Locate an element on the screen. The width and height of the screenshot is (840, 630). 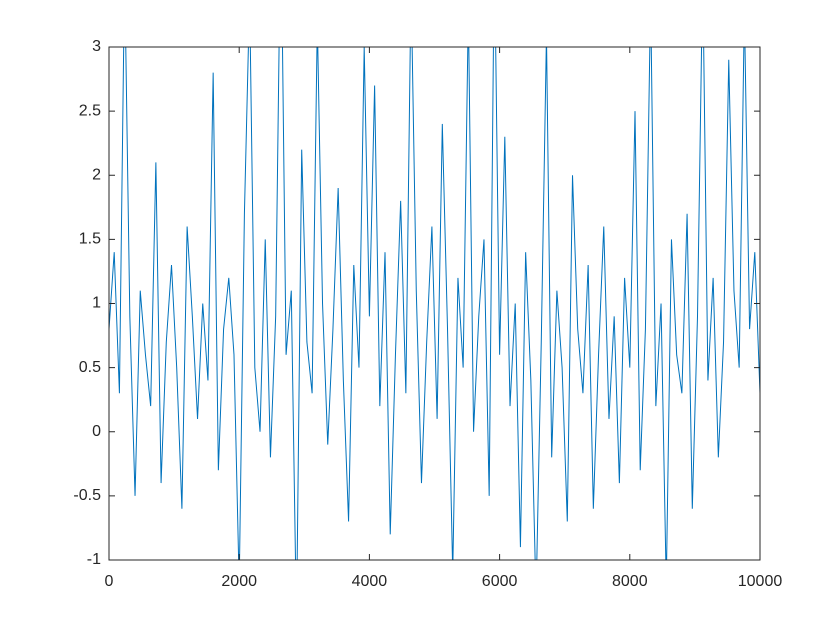
y-tick-label: -0.5 is located at coordinates (87, 495).